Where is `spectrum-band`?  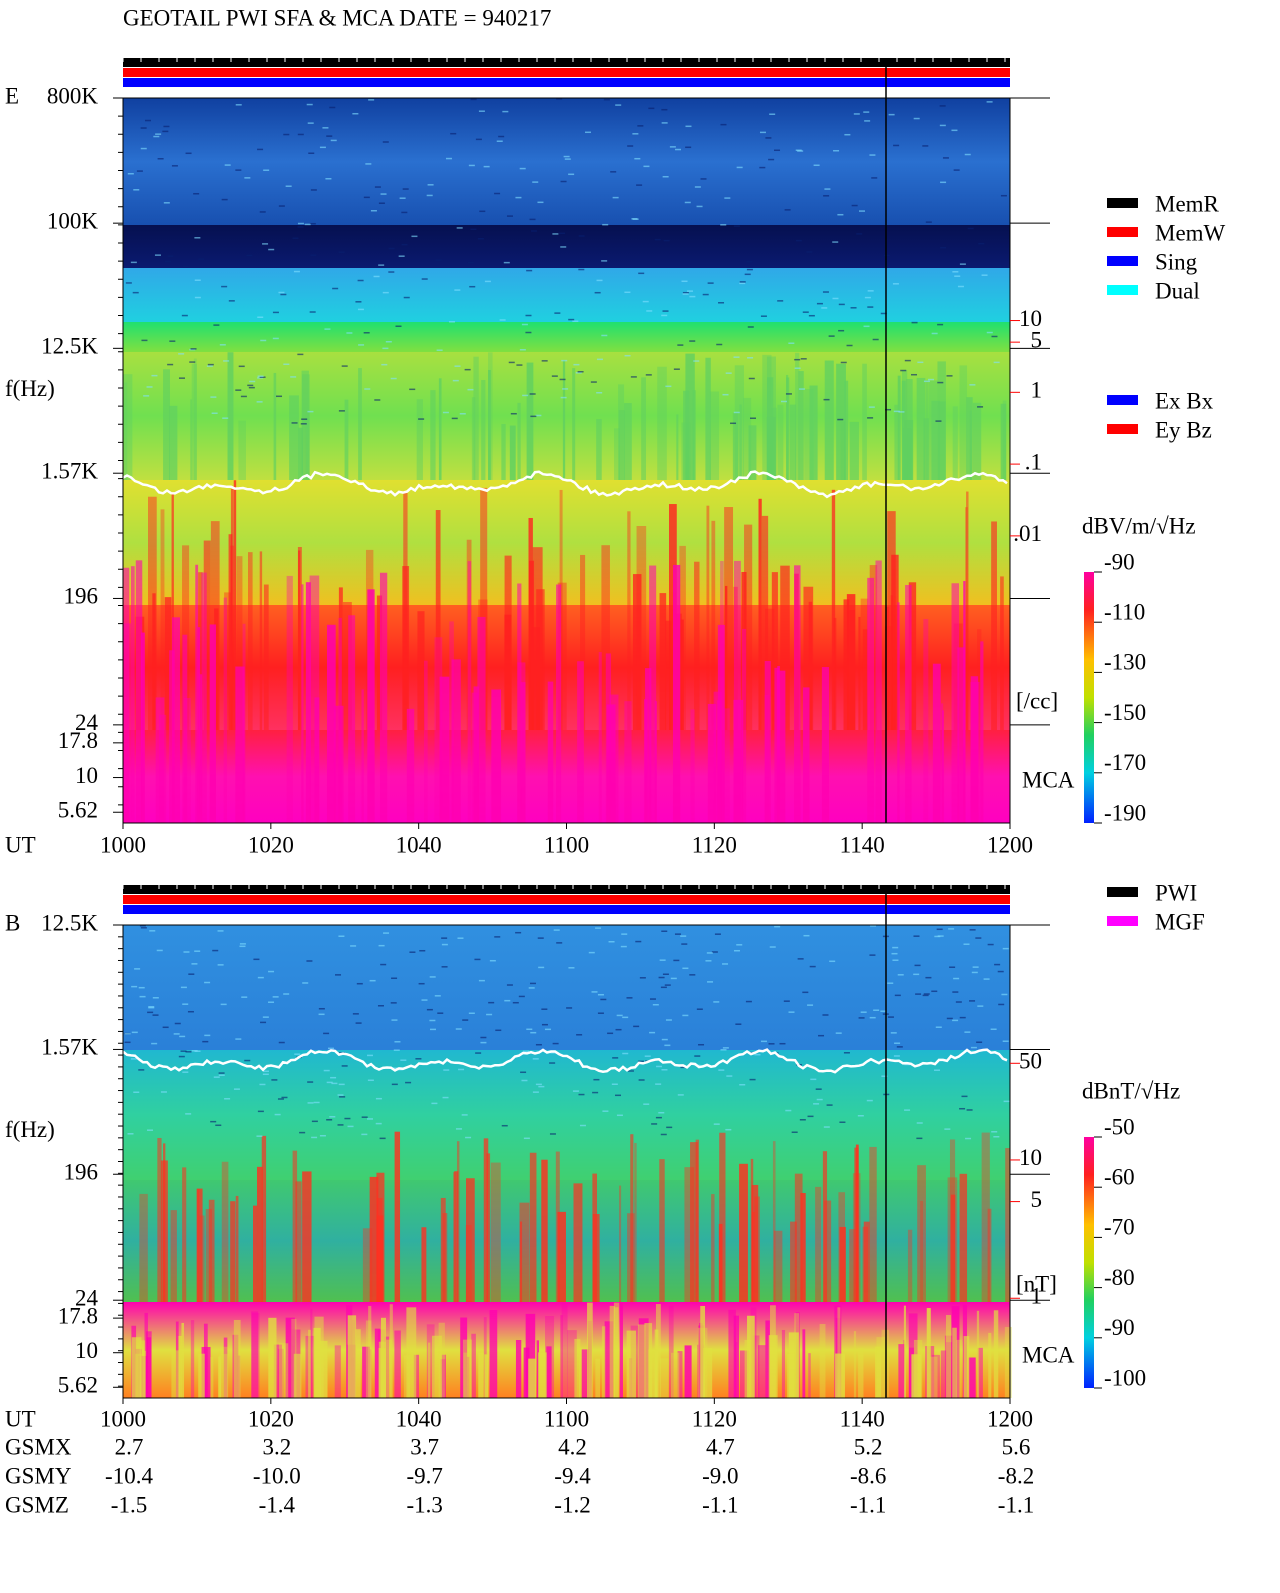 spectrum-band is located at coordinates (566, 161).